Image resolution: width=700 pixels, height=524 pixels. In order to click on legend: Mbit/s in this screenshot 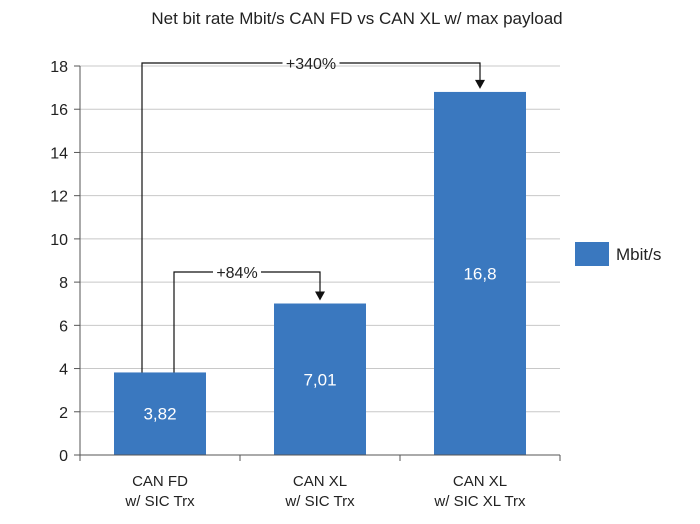, I will do `click(618, 254)`.